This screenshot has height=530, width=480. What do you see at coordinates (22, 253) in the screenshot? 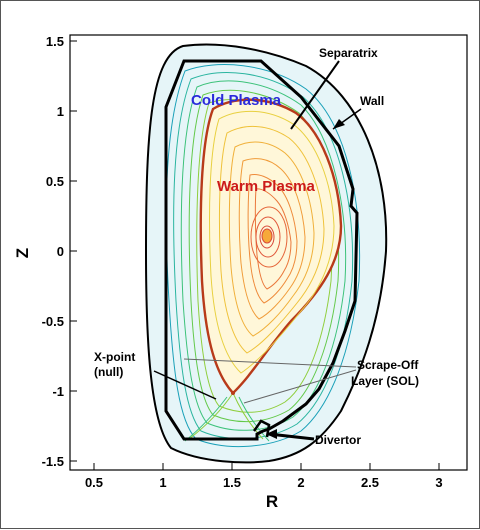
I see `y-axis-title: Z` at bounding box center [22, 253].